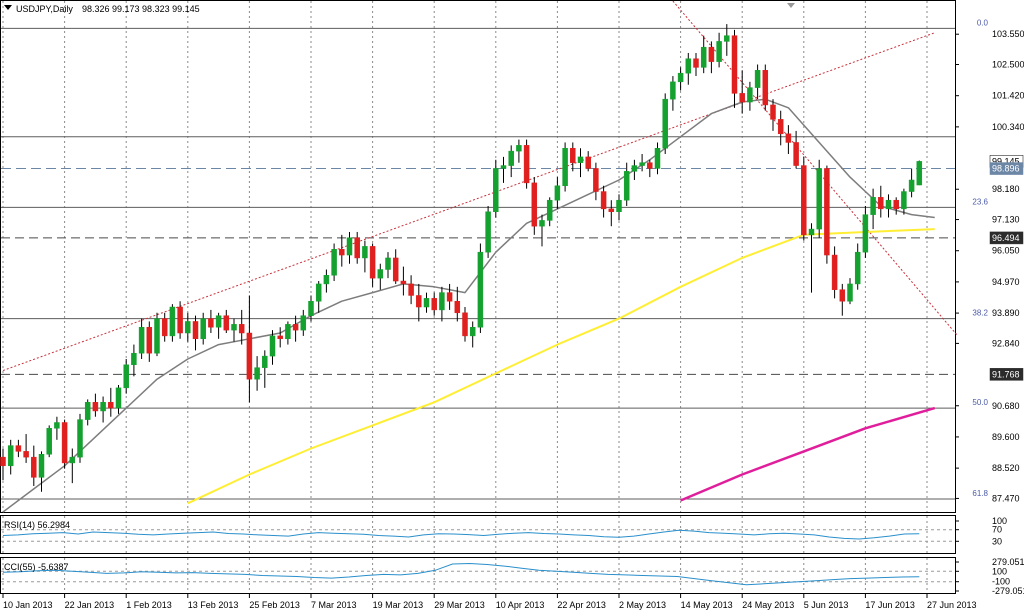  What do you see at coordinates (1008, 591) in the screenshot?
I see `cci-axis-label: -279.051` at bounding box center [1008, 591].